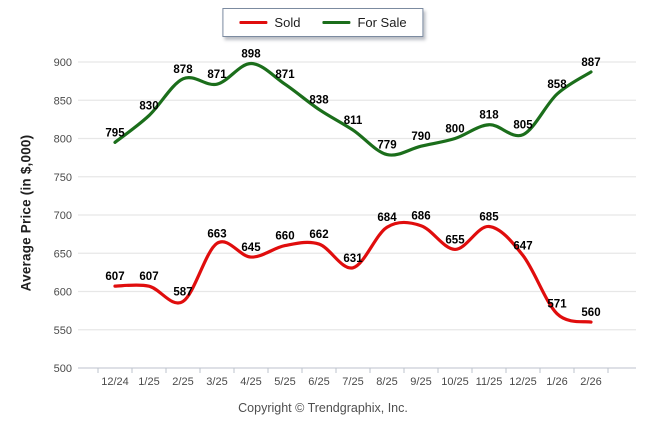 The image size is (646, 434). What do you see at coordinates (387, 218) in the screenshot?
I see `data-label-sold: 684` at bounding box center [387, 218].